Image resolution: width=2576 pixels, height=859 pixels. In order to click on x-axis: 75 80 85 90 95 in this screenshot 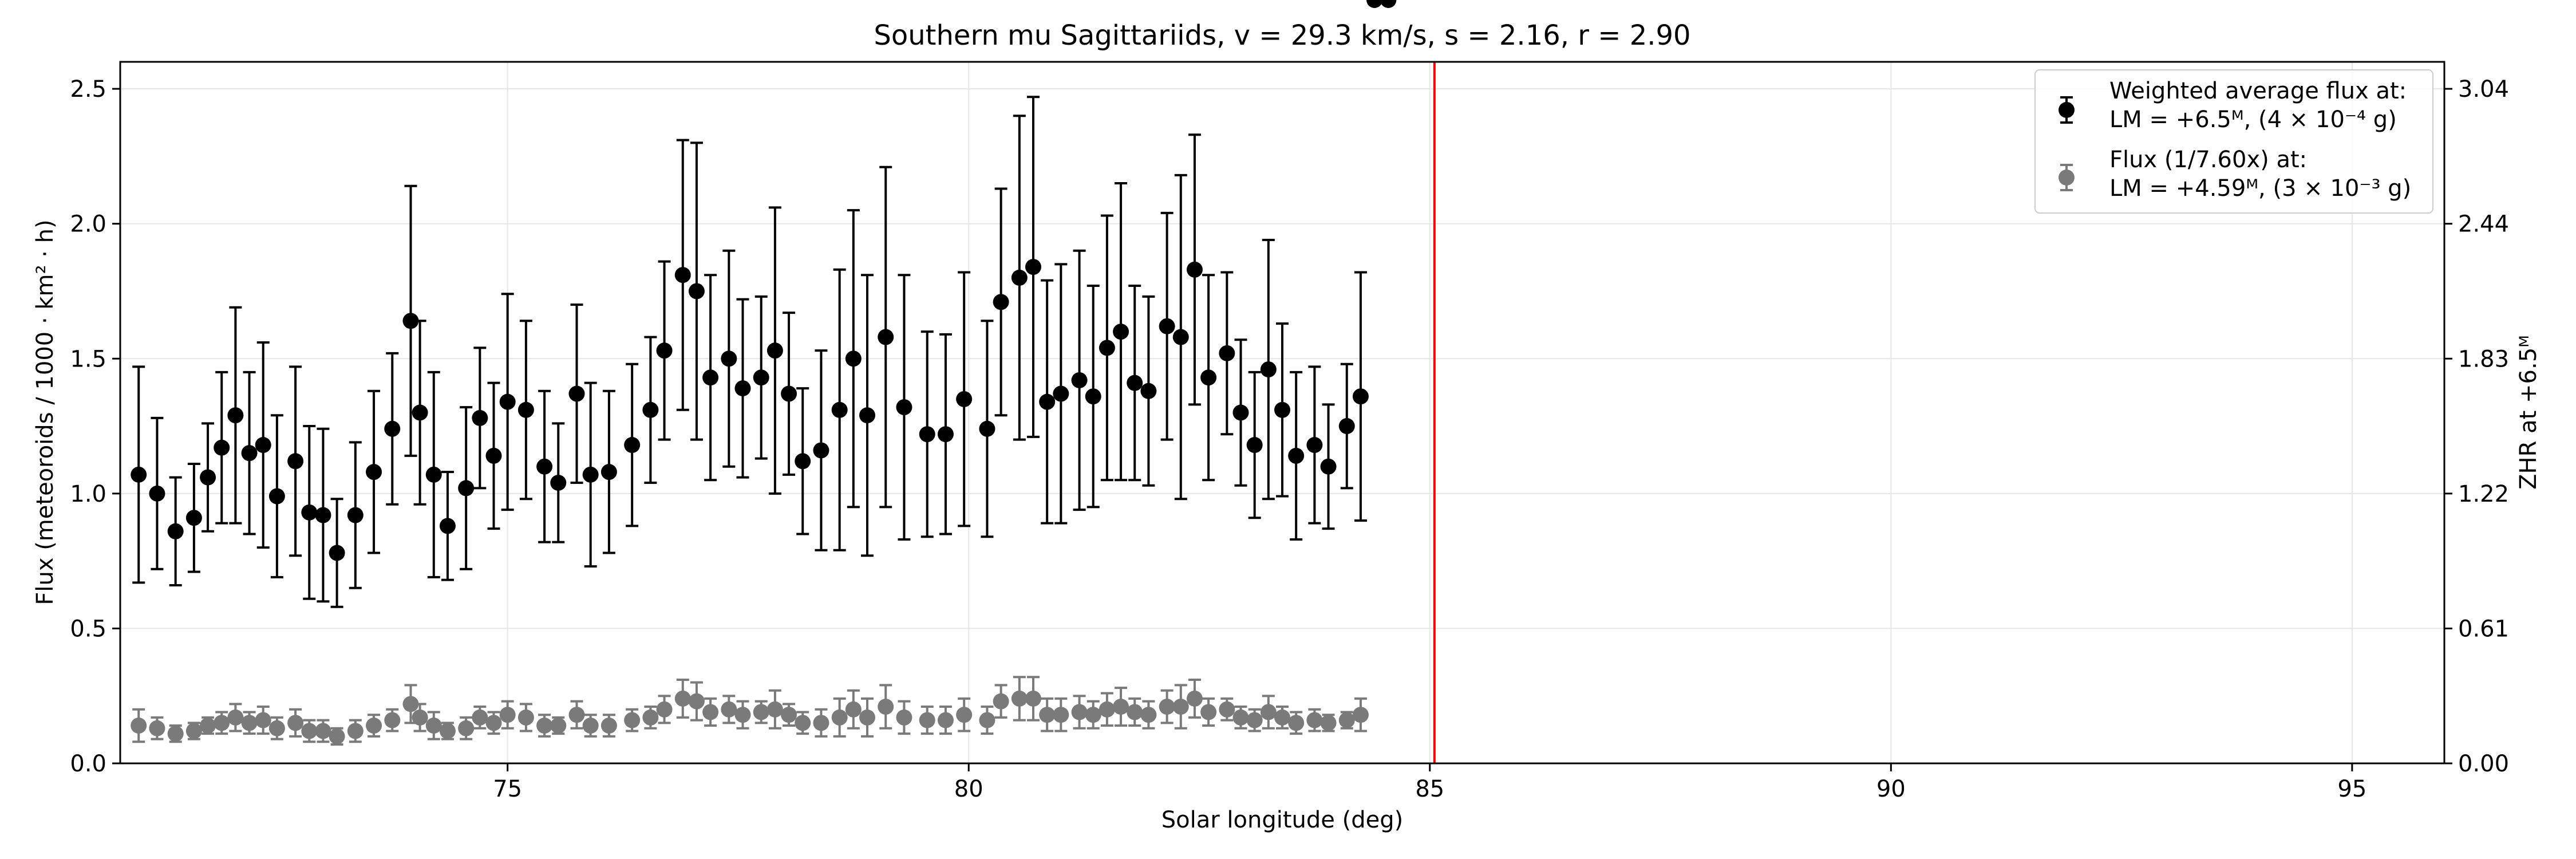, I will do `click(1429, 782)`.